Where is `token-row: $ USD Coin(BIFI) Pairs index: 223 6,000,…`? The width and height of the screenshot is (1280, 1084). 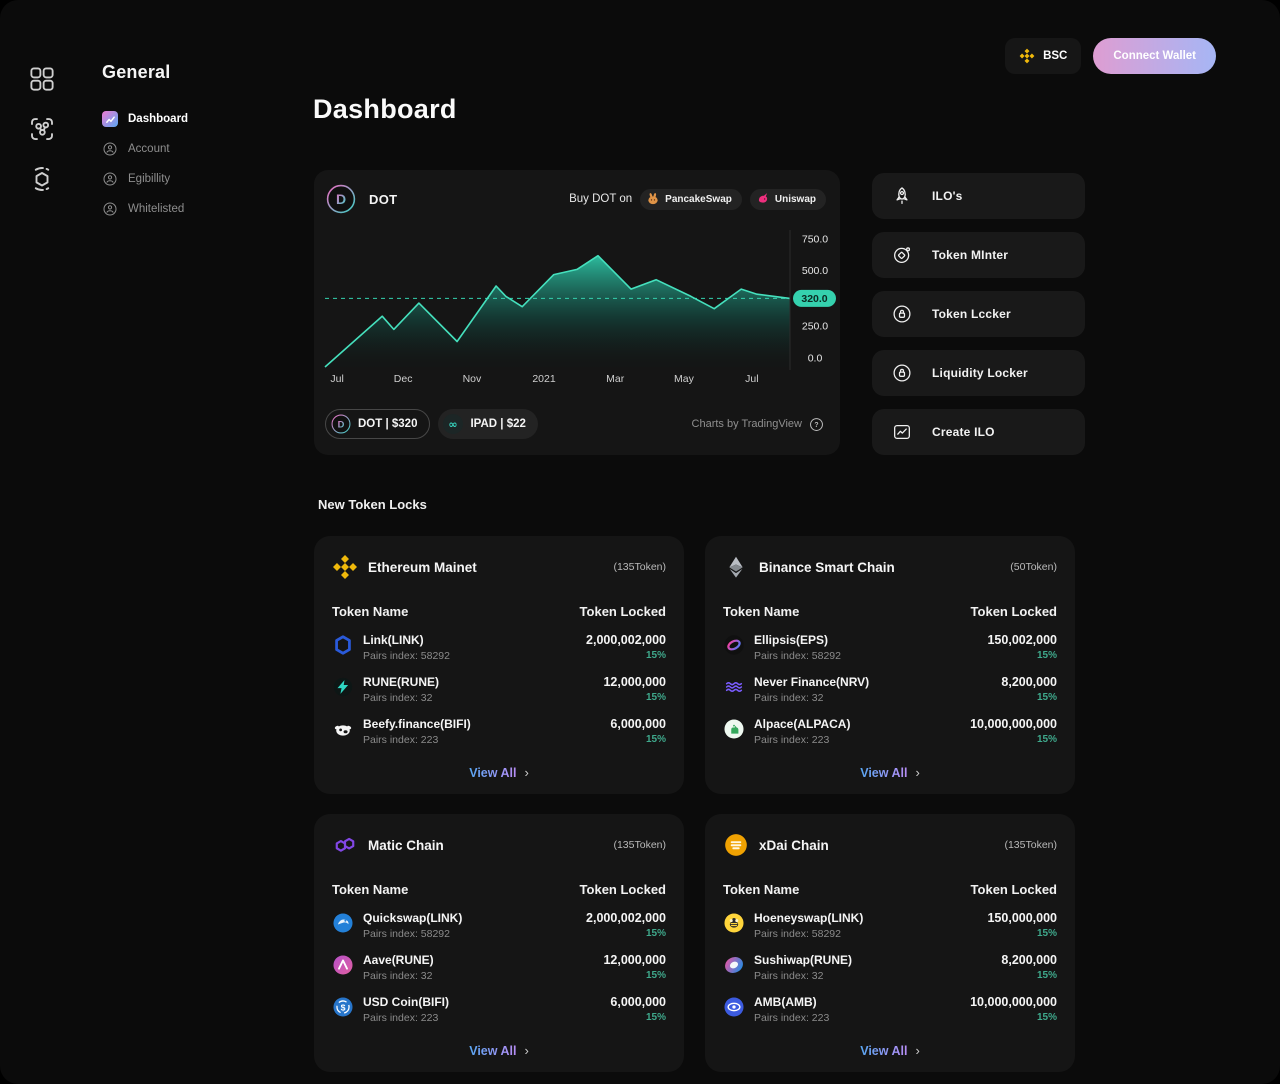
token-row: $ USD Coin(BIFI) Pairs index: 223 6,000,… is located at coordinates (499, 1009).